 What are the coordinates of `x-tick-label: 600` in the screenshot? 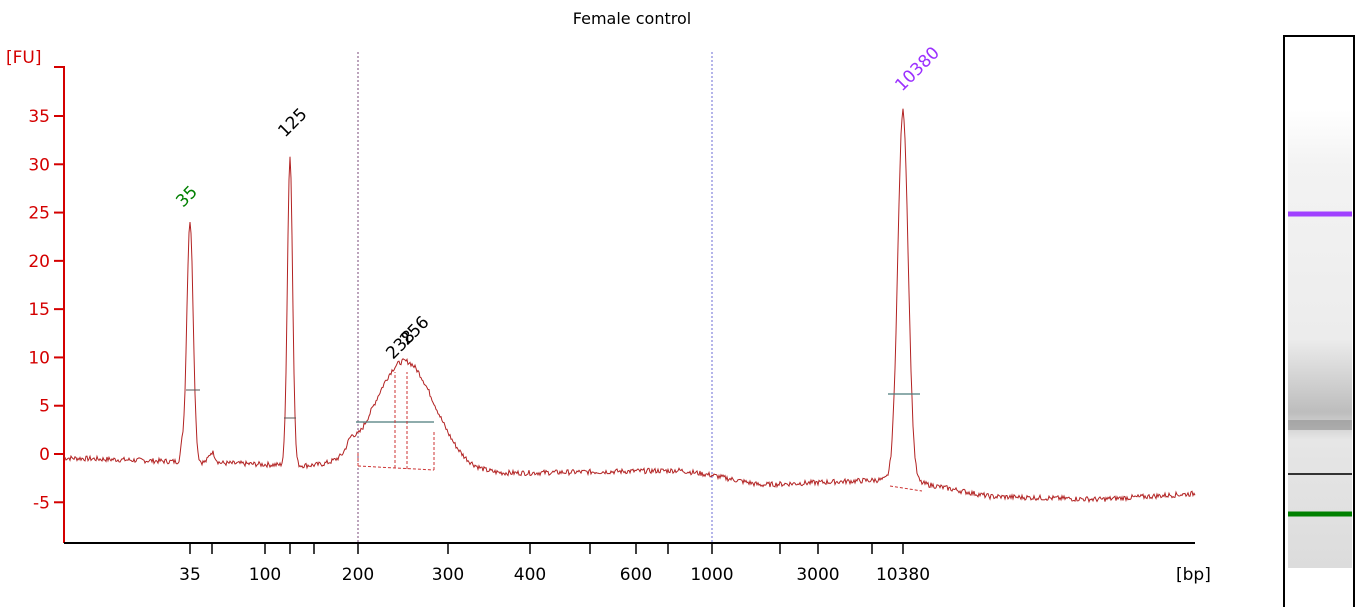 It's located at (636, 575).